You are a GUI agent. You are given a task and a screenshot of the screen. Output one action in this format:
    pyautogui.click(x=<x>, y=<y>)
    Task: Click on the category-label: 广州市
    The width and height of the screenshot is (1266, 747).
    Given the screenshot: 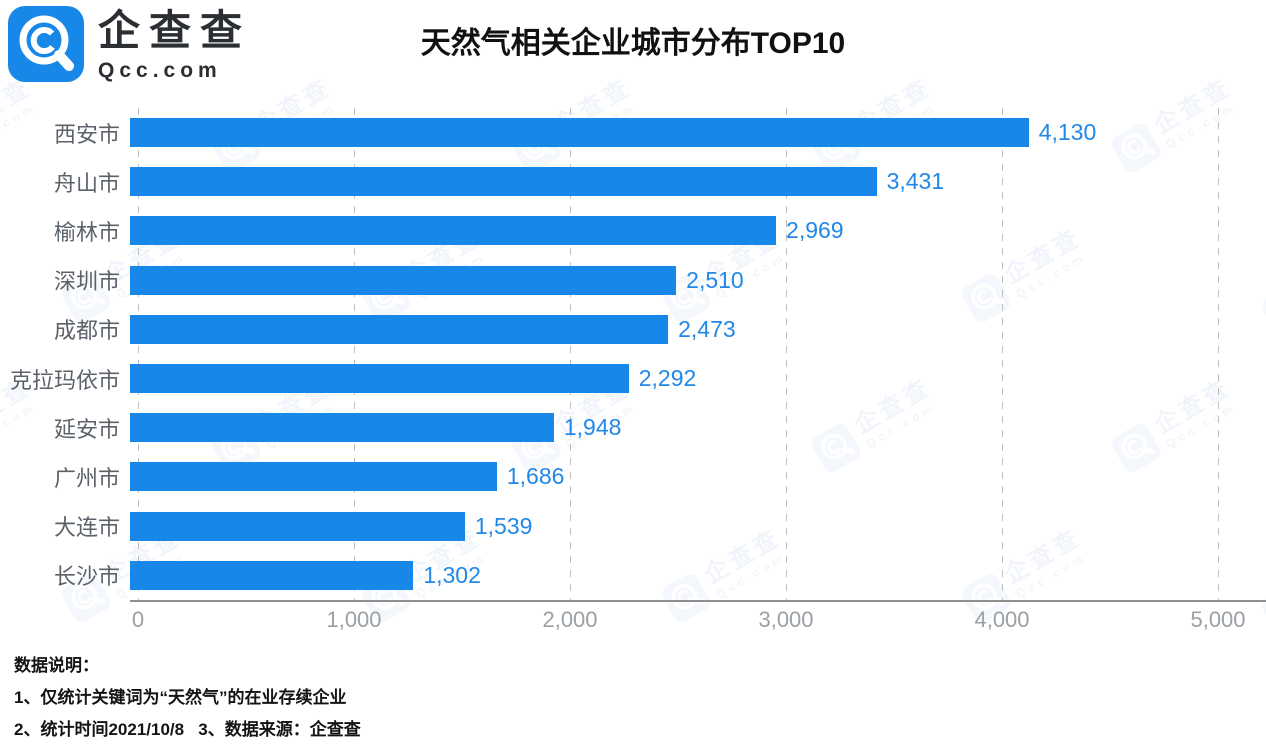 What is the action you would take?
    pyautogui.click(x=86, y=478)
    